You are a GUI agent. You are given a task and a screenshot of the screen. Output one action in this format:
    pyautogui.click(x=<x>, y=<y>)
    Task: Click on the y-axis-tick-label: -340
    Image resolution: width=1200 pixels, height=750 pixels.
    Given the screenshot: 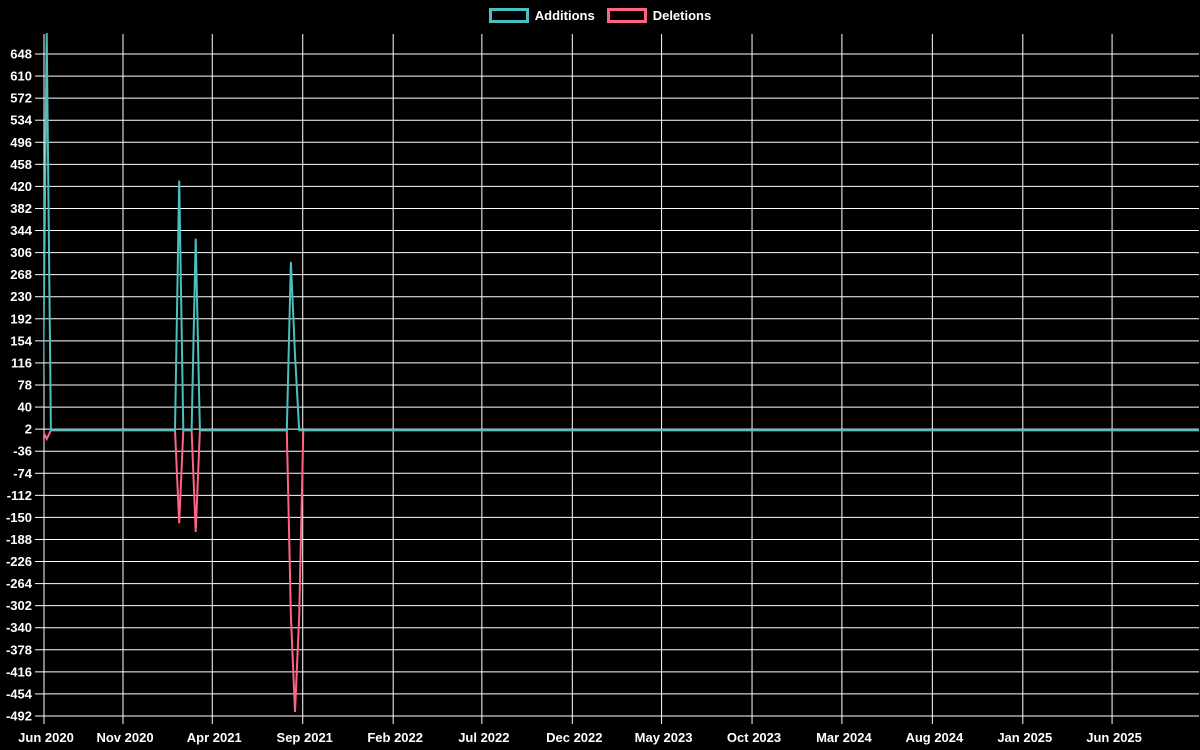 What is the action you would take?
    pyautogui.click(x=19, y=627)
    